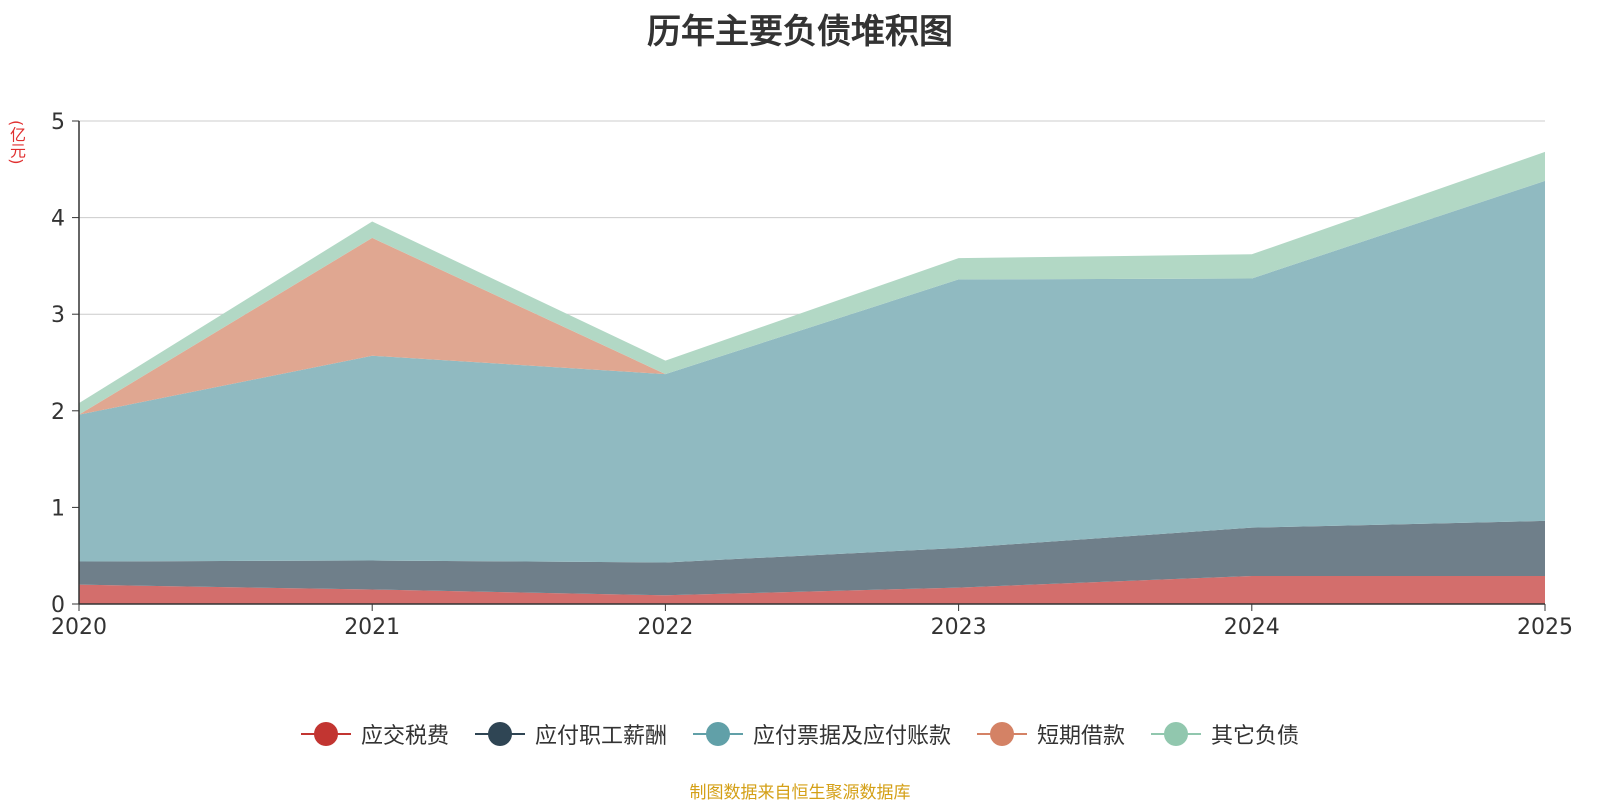 This screenshot has height=803, width=1600. What do you see at coordinates (16, 142) in the screenshot?
I see `y-axis-unit: (亿元)` at bounding box center [16, 142].